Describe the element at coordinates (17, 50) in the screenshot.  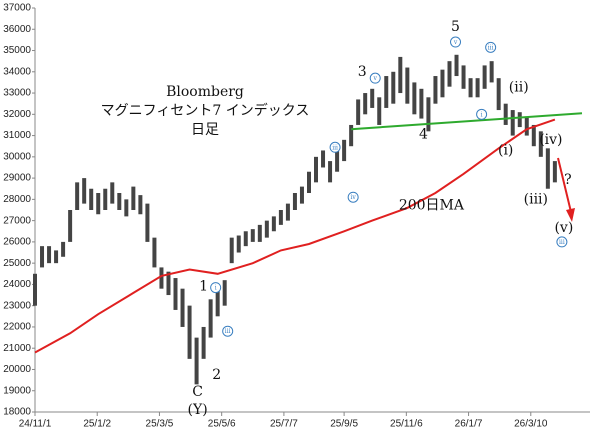
I see `y-tick-label: 35000` at that location.